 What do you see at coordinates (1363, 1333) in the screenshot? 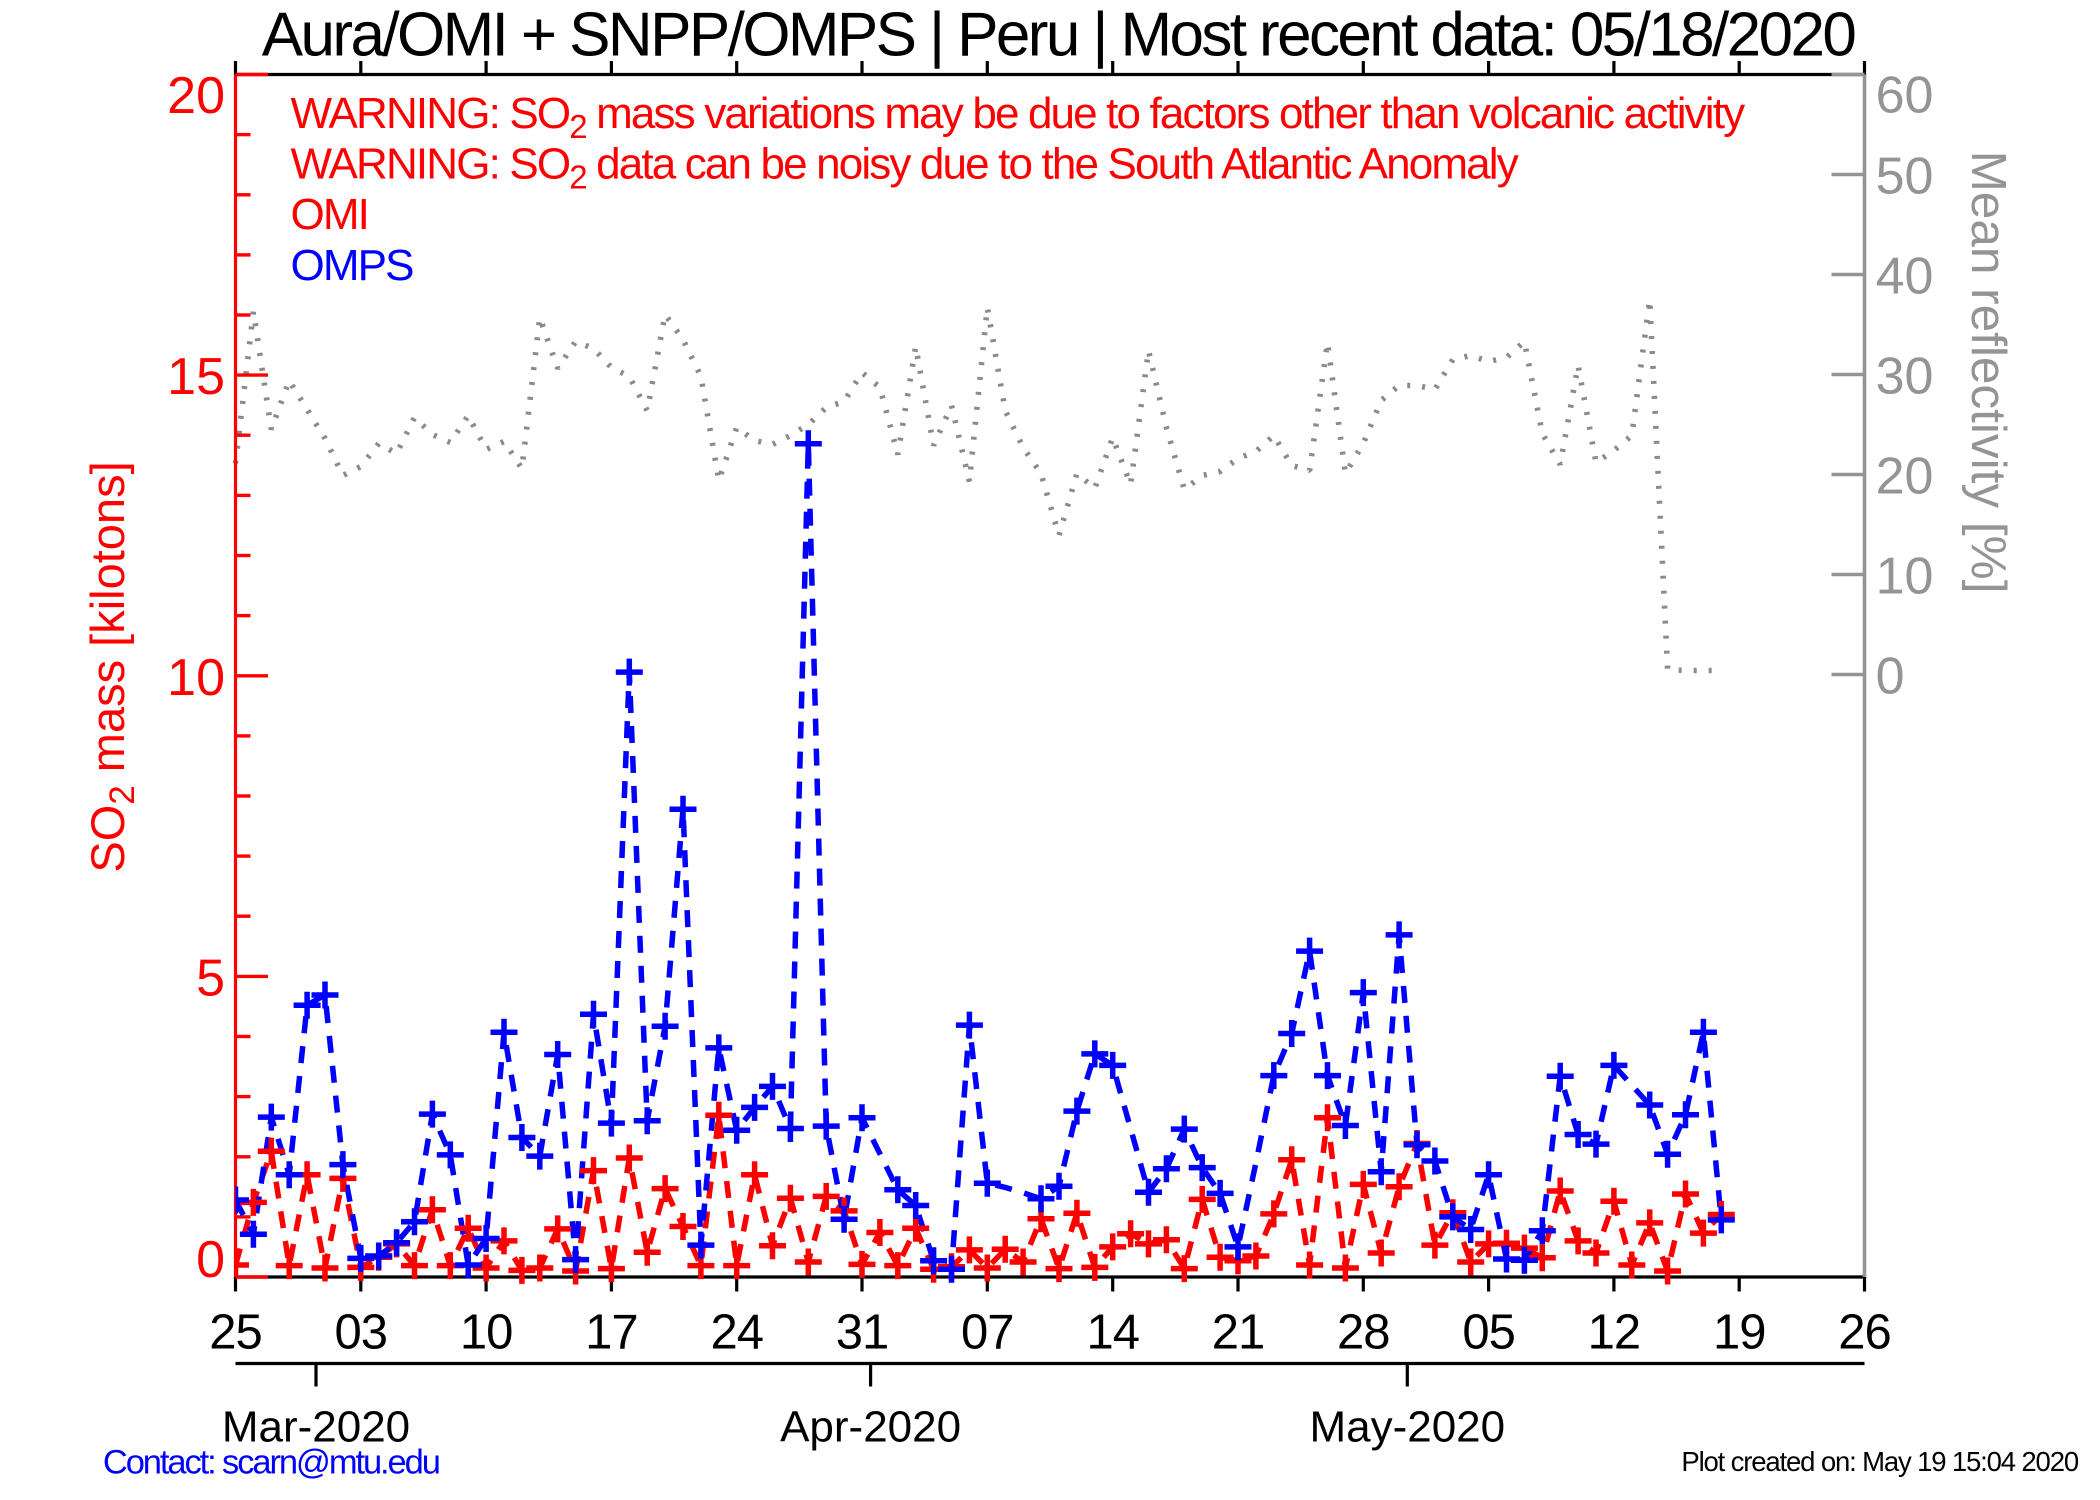
I see `svg-text: 28` at bounding box center [1363, 1333].